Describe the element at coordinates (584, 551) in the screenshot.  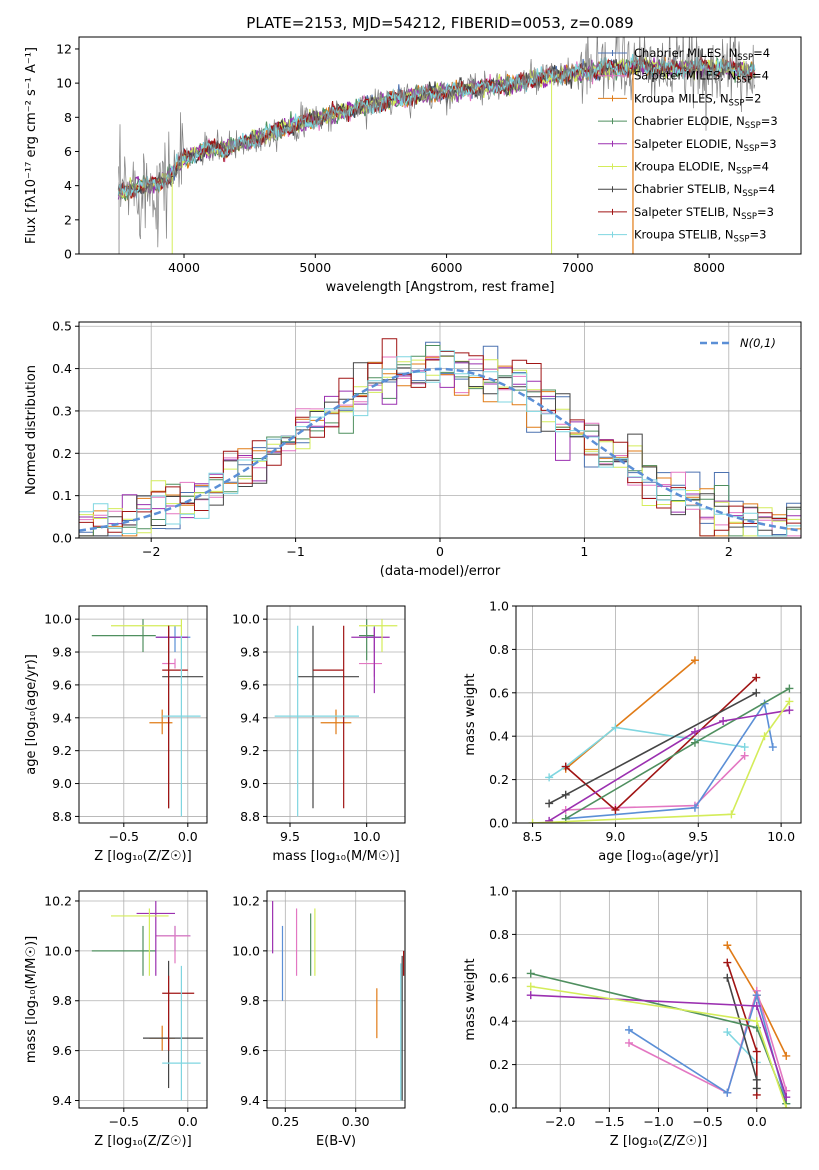
I see `x-tick-label: 1` at that location.